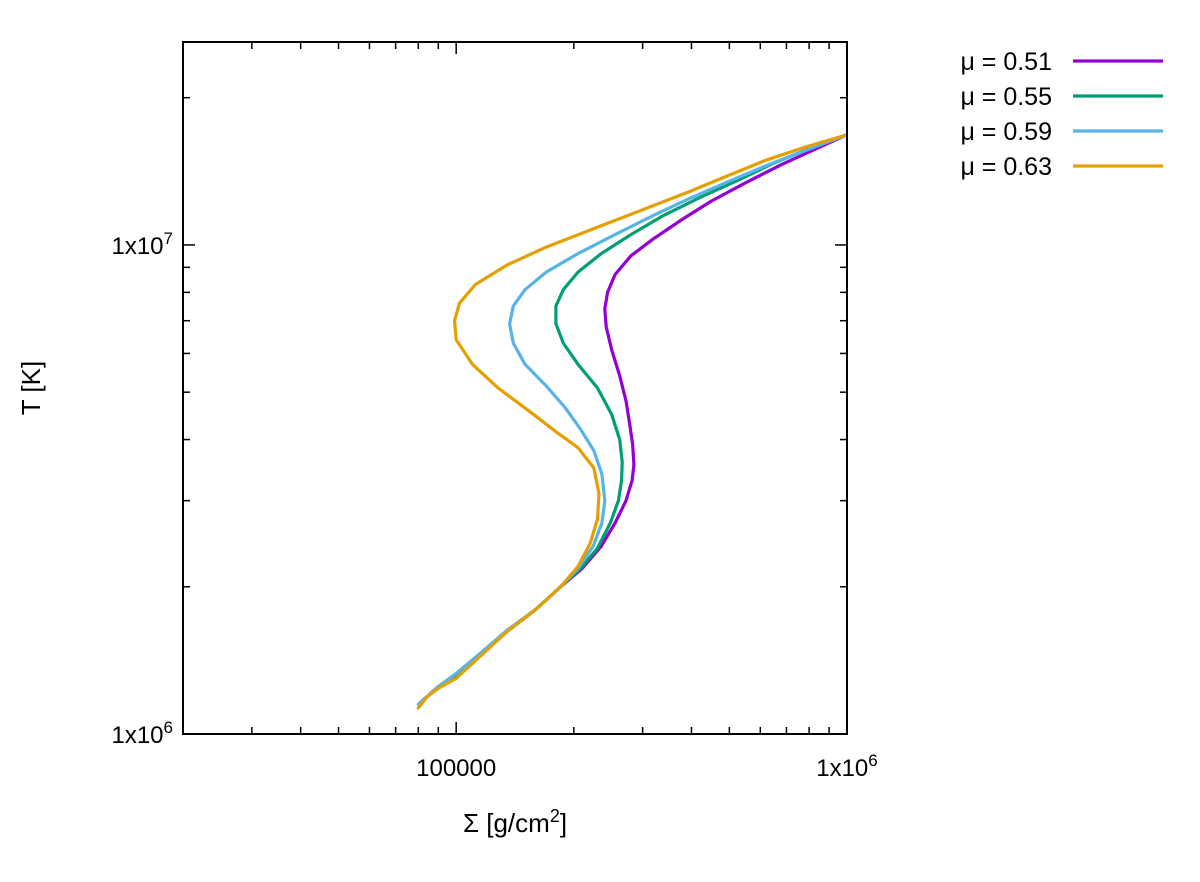 The width and height of the screenshot is (1200, 882). What do you see at coordinates (515, 822) in the screenshot?
I see `x-axis-label: Σ [g/cm2]` at bounding box center [515, 822].